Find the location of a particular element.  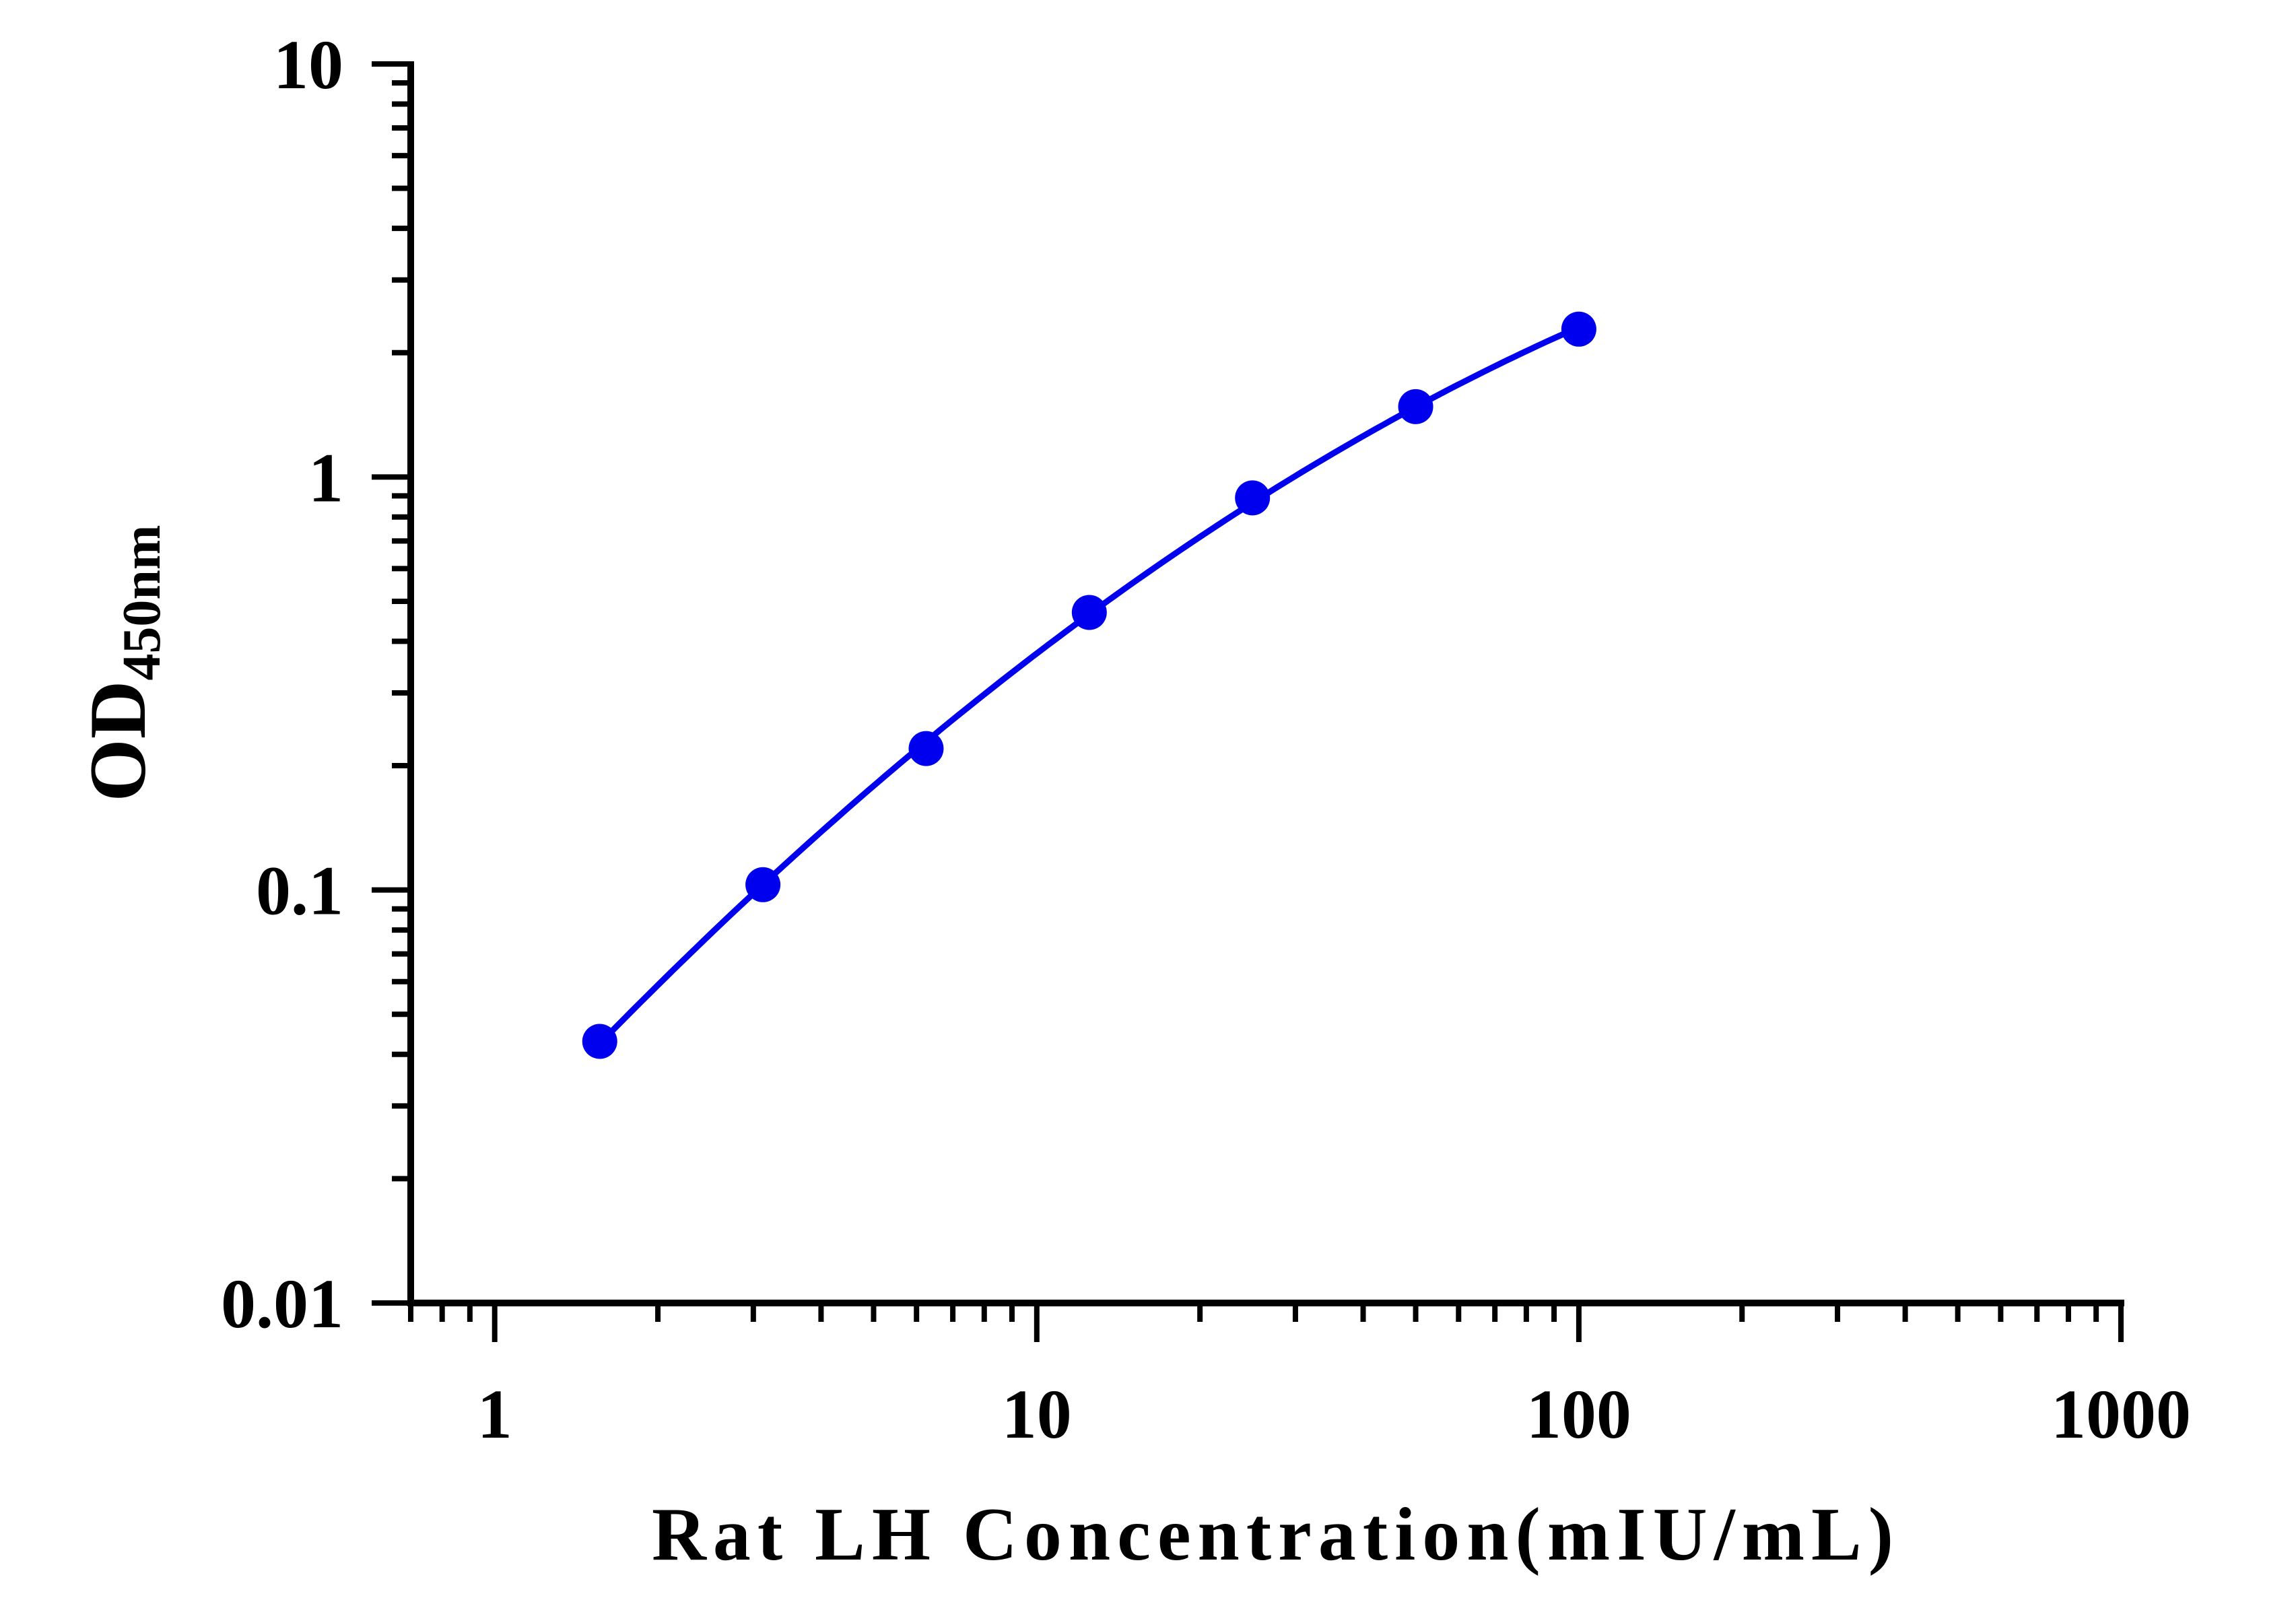

x-axis-title: Rat LH Concentration(mIU/mL) is located at coordinates (1276, 1535).